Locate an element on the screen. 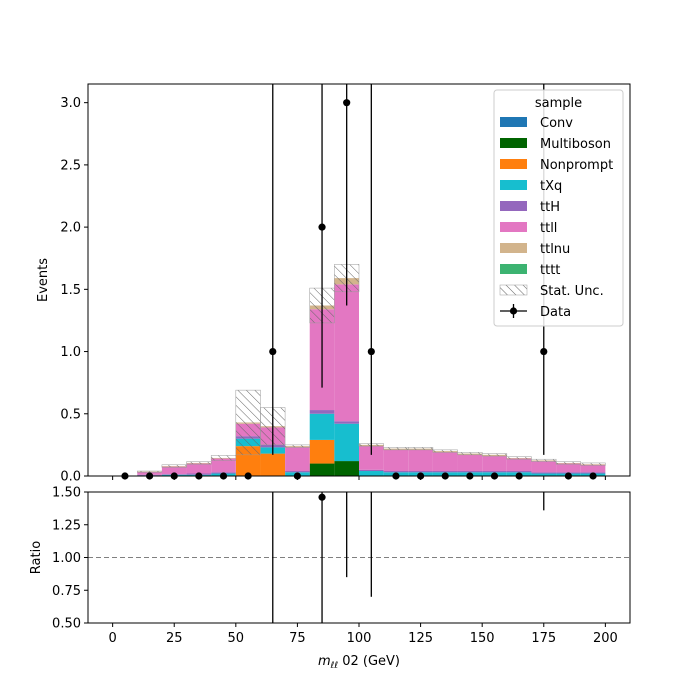  ratio-x-tick-label-8: 200 is located at coordinates (605, 638).